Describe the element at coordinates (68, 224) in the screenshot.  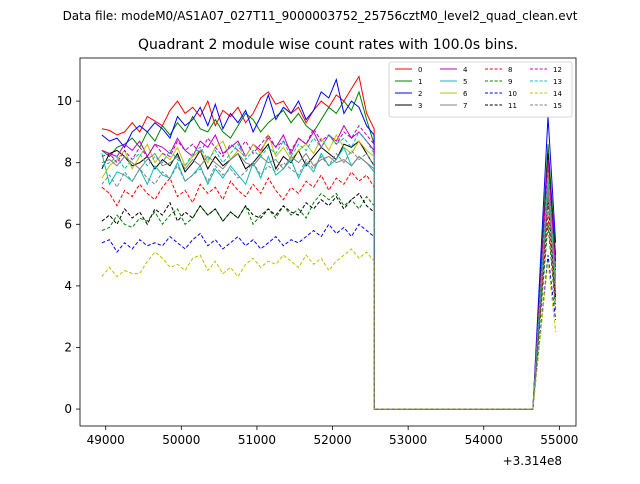
I see `y-tick-label: 6` at that location.